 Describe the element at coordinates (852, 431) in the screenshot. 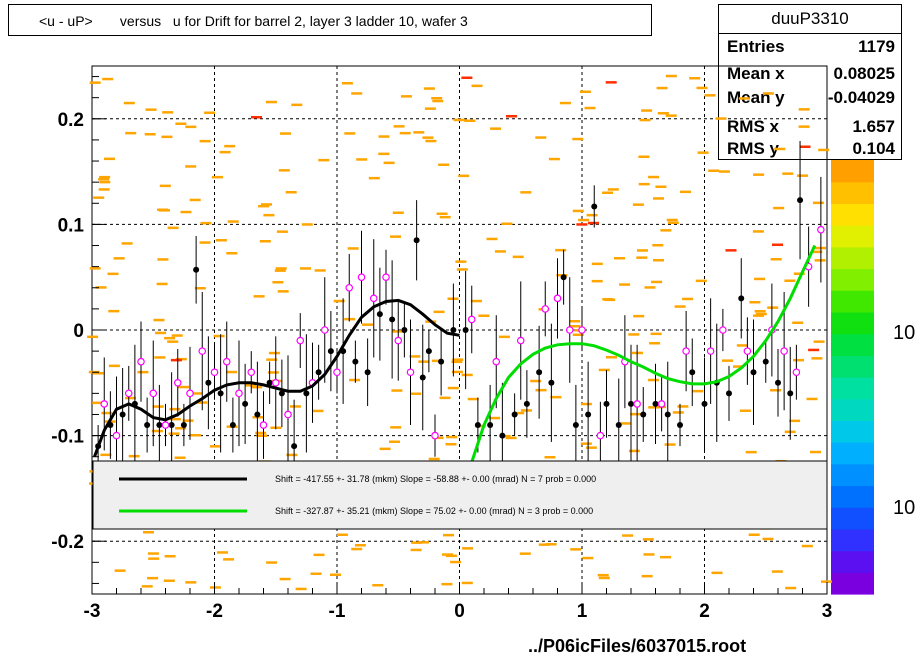

I see `palette-band` at that location.